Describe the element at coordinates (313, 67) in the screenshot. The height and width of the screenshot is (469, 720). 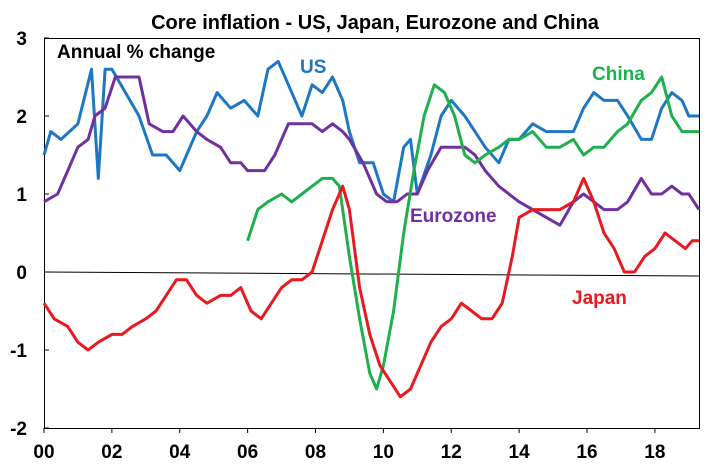
I see `series-label-us: US` at that location.